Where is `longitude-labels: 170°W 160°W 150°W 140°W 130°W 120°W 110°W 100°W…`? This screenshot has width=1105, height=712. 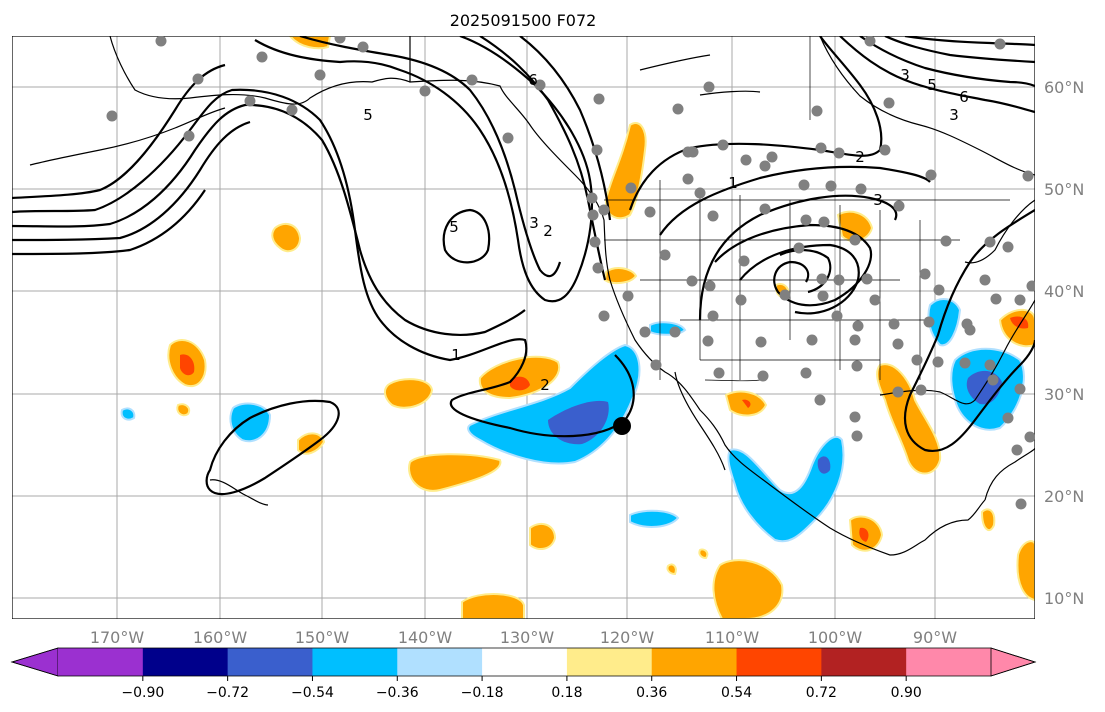 longitude-labels: 170°W 160°W 150°W 140°W 130°W 120°W 110°W 100°W… is located at coordinates (523, 637).